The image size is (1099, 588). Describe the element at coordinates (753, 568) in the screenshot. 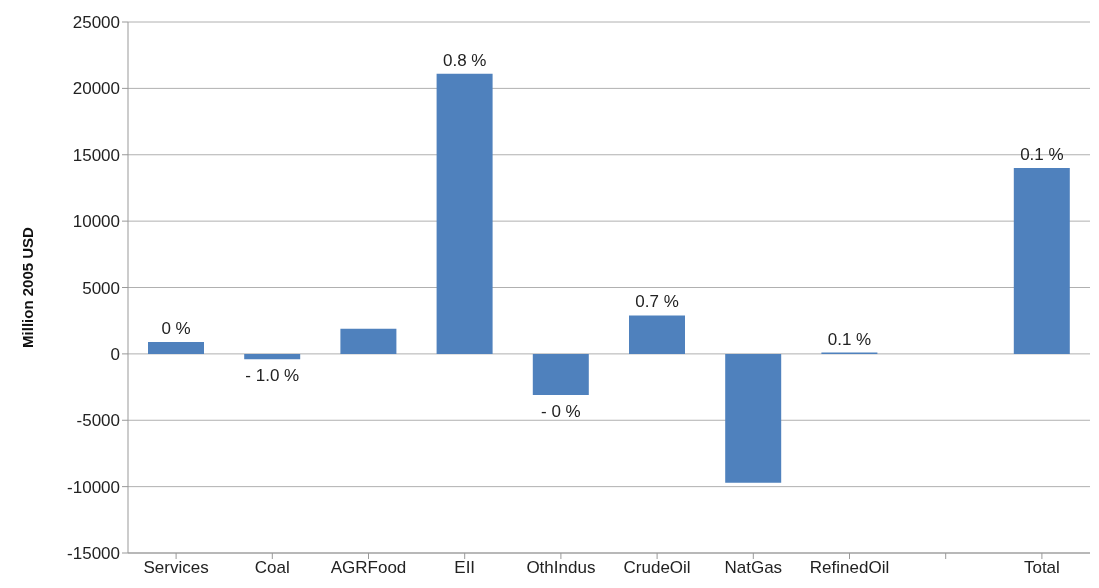

I see `x-tick-label: NatGas` at that location.